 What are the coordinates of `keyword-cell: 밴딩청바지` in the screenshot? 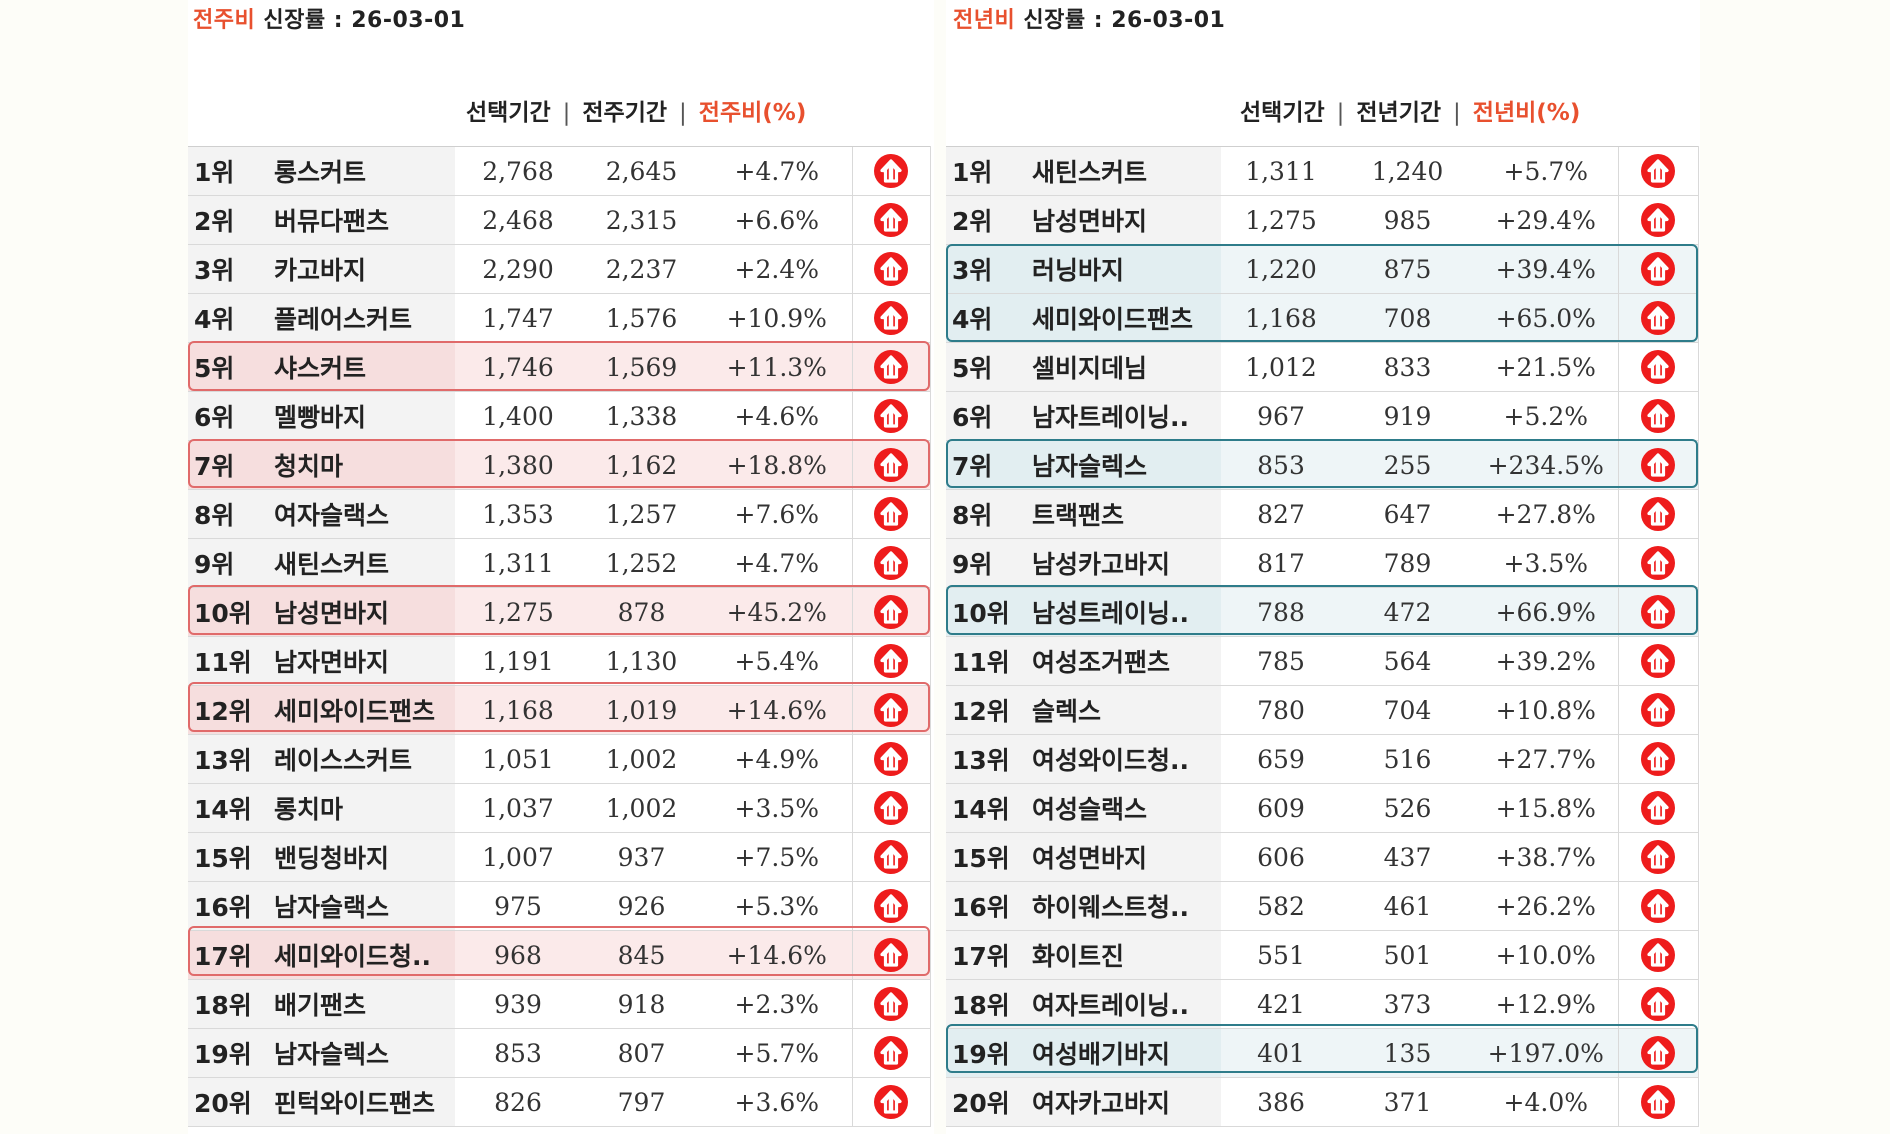 It's located at (362, 857).